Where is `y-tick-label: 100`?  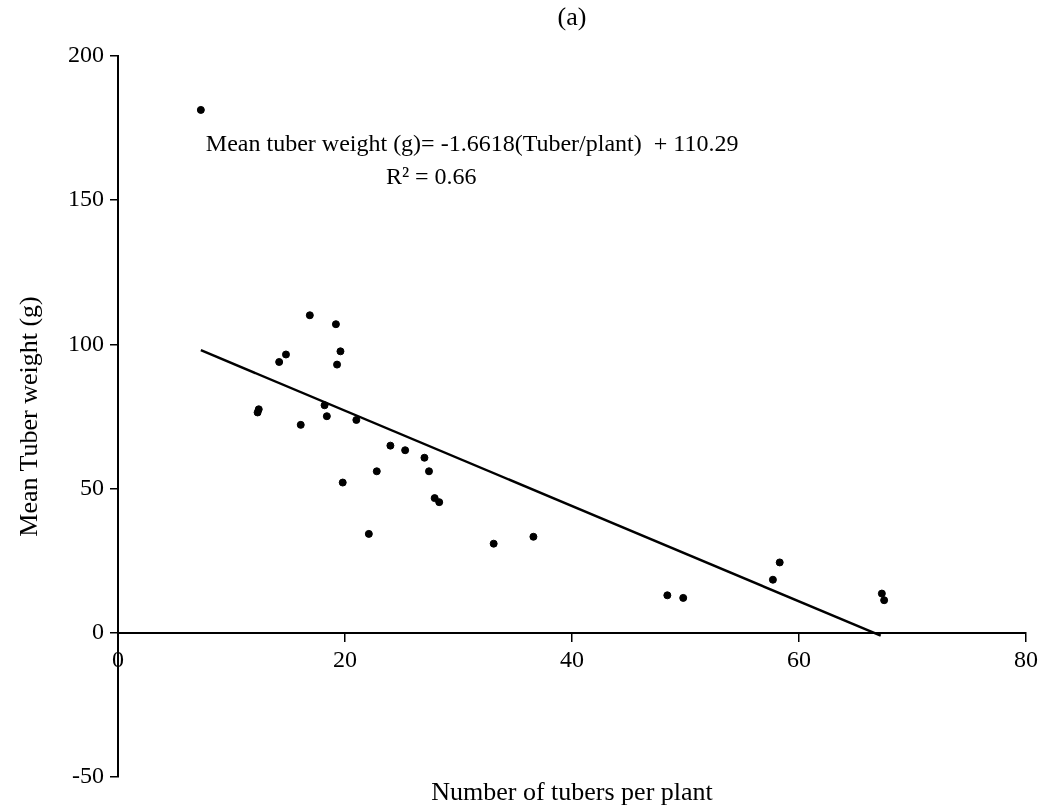
y-tick-label: 100 is located at coordinates (86, 342).